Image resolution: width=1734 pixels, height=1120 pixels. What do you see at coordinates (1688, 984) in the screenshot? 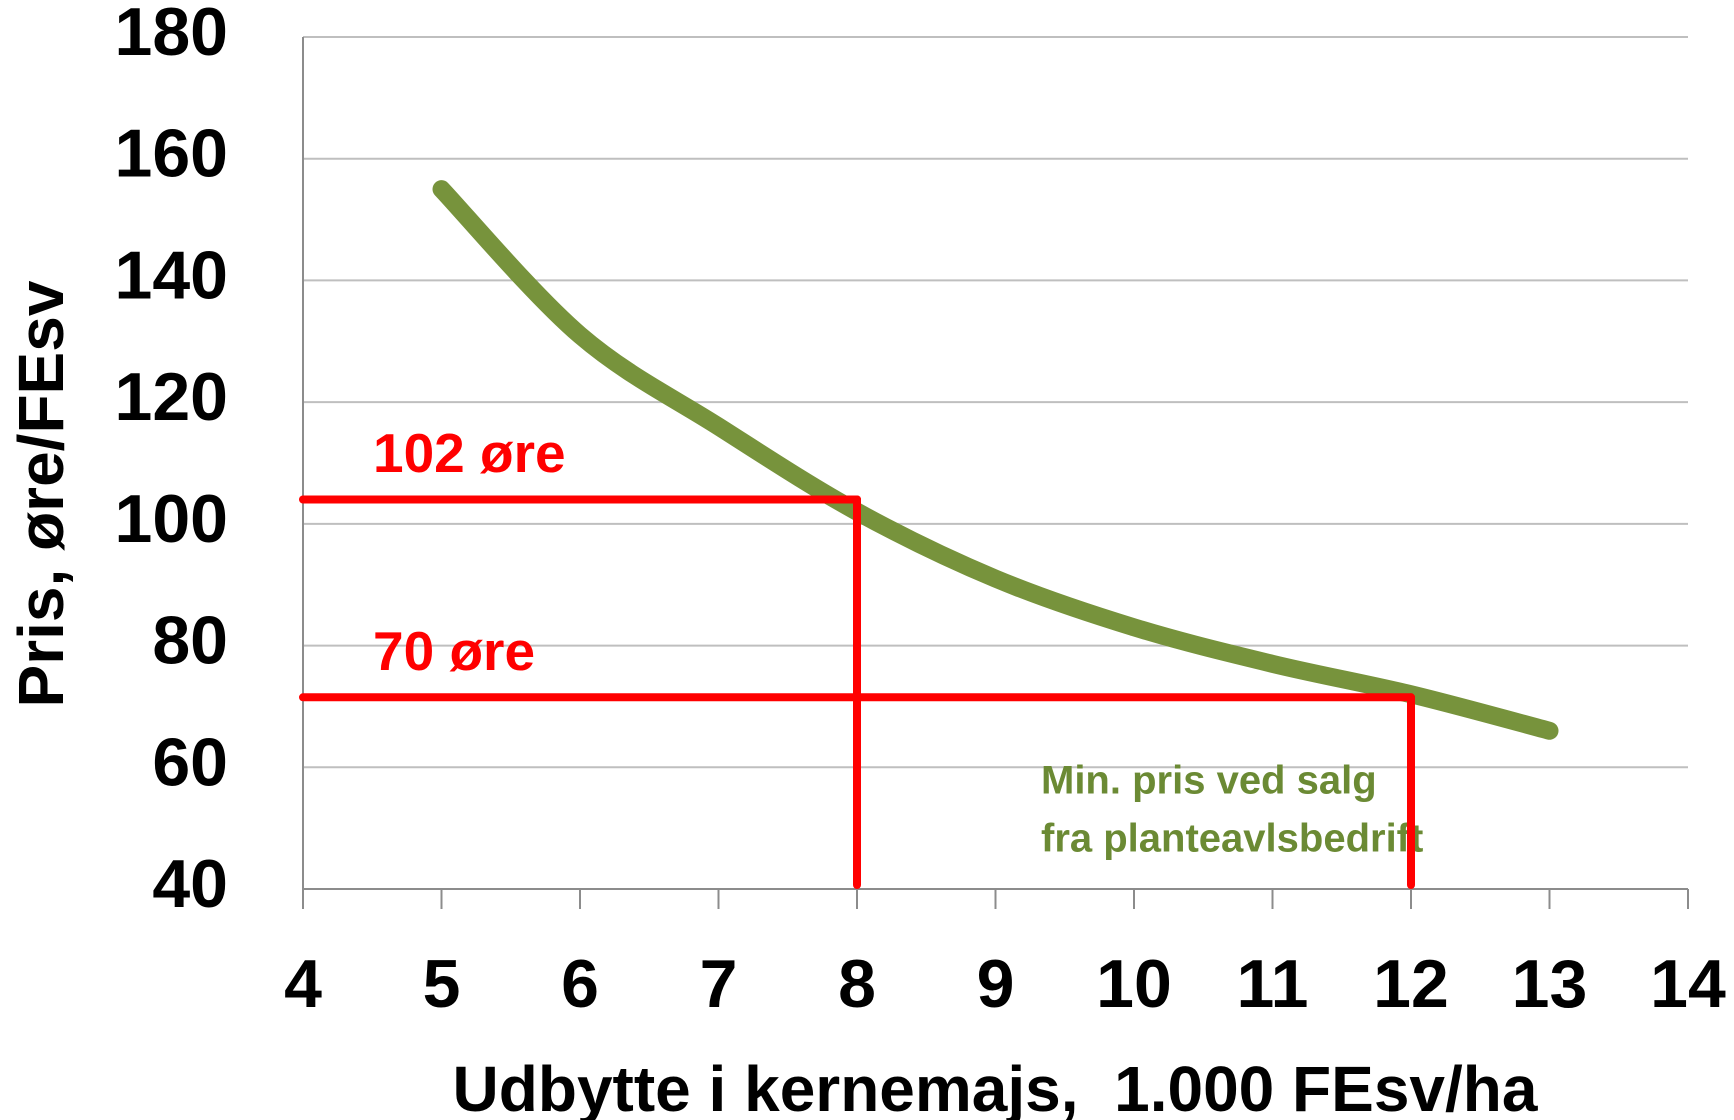
I see `x-tick-label: 14` at bounding box center [1688, 984].